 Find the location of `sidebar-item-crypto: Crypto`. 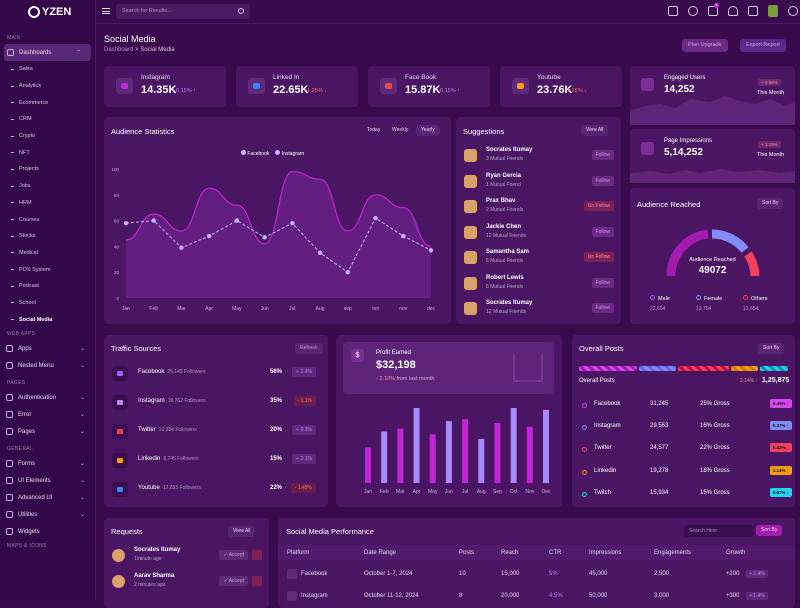

sidebar-item-crypto: Crypto is located at coordinates (47, 136).